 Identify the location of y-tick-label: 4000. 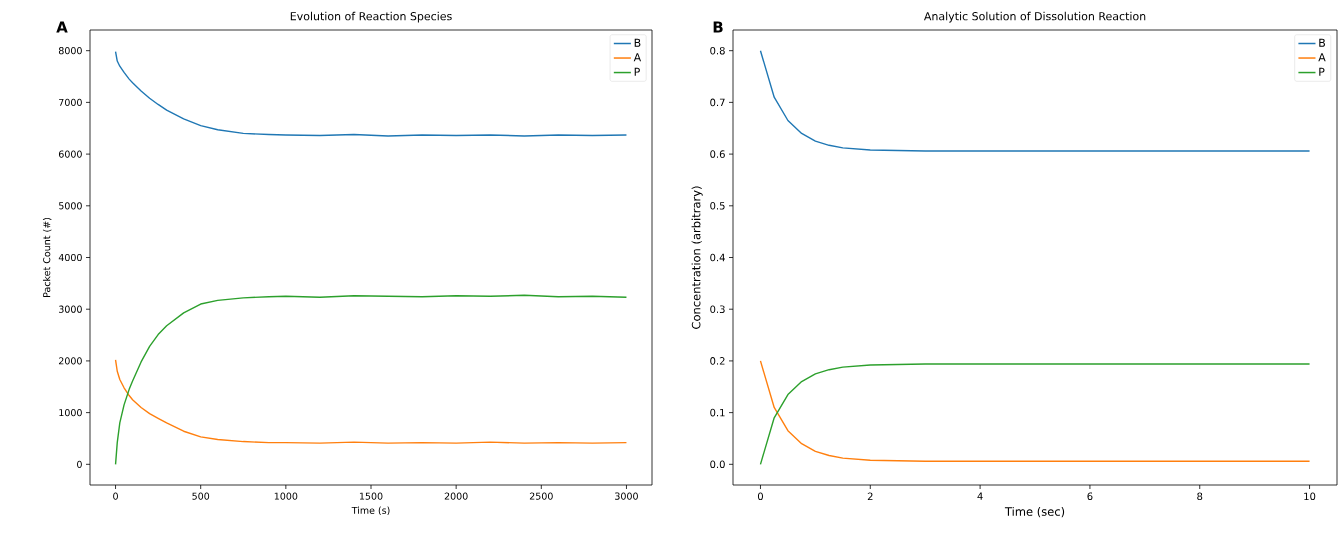
(70, 257).